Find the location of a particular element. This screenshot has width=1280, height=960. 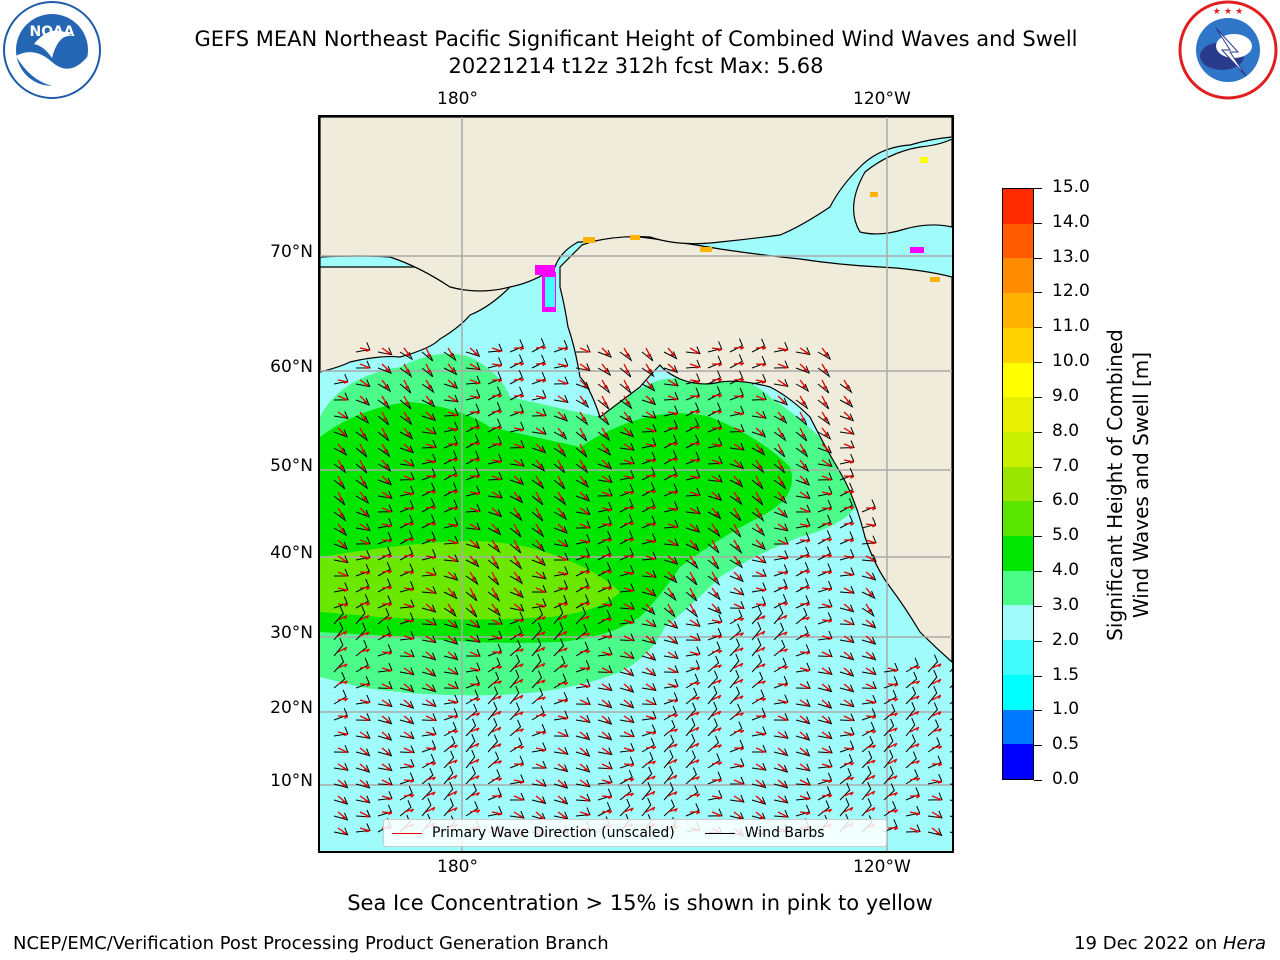

colorbar-tick-label: 1.5 is located at coordinates (1066, 674).